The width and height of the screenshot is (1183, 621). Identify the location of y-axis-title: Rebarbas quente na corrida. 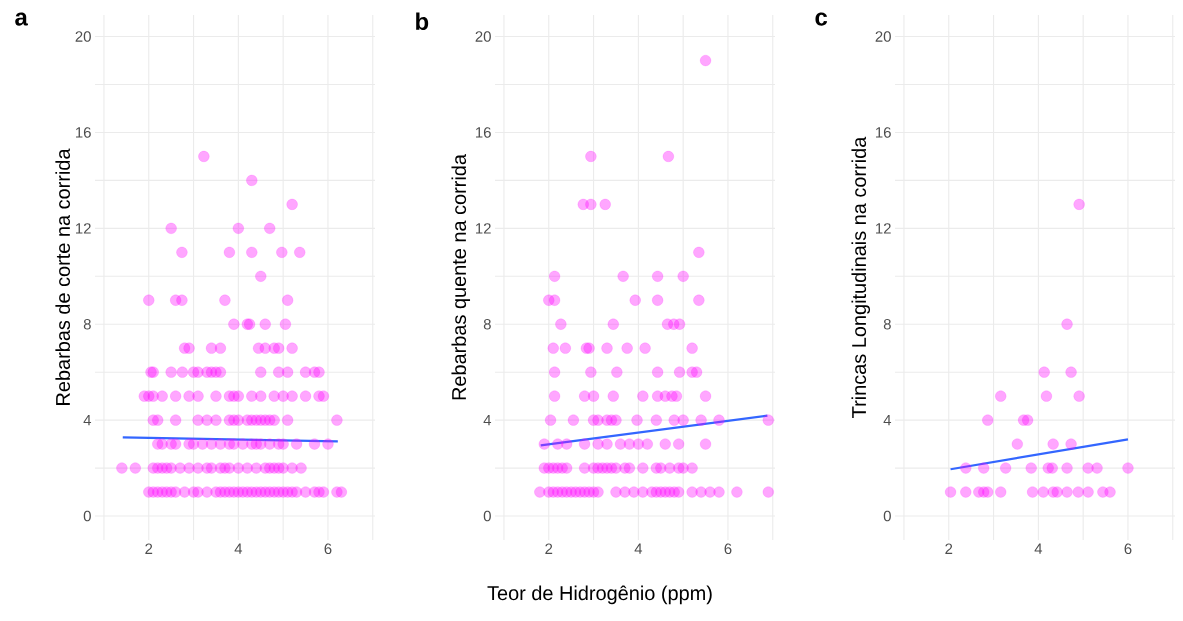
(461, 277).